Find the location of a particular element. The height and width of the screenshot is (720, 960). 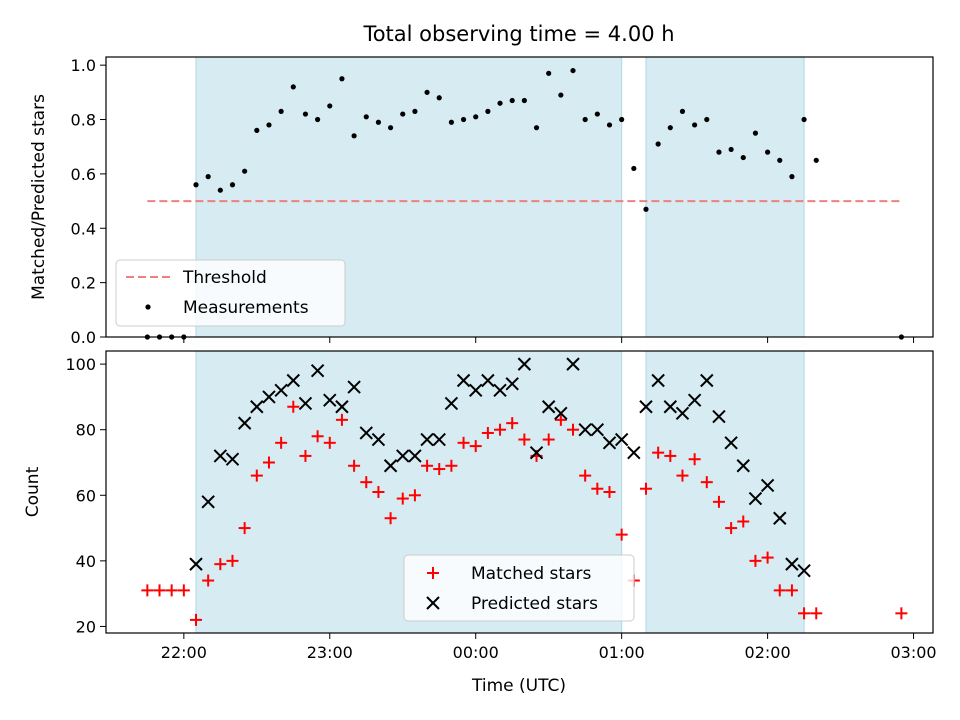

x-tick-label: 01:00 is located at coordinates (622, 652).